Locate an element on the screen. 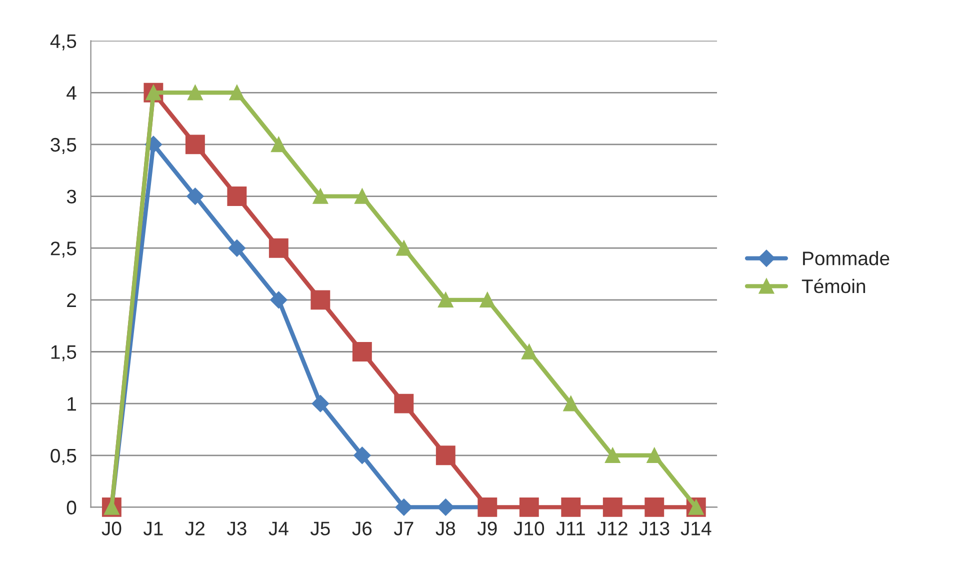 This screenshot has height=583, width=956. y-tick-label: 4 is located at coordinates (71, 93).